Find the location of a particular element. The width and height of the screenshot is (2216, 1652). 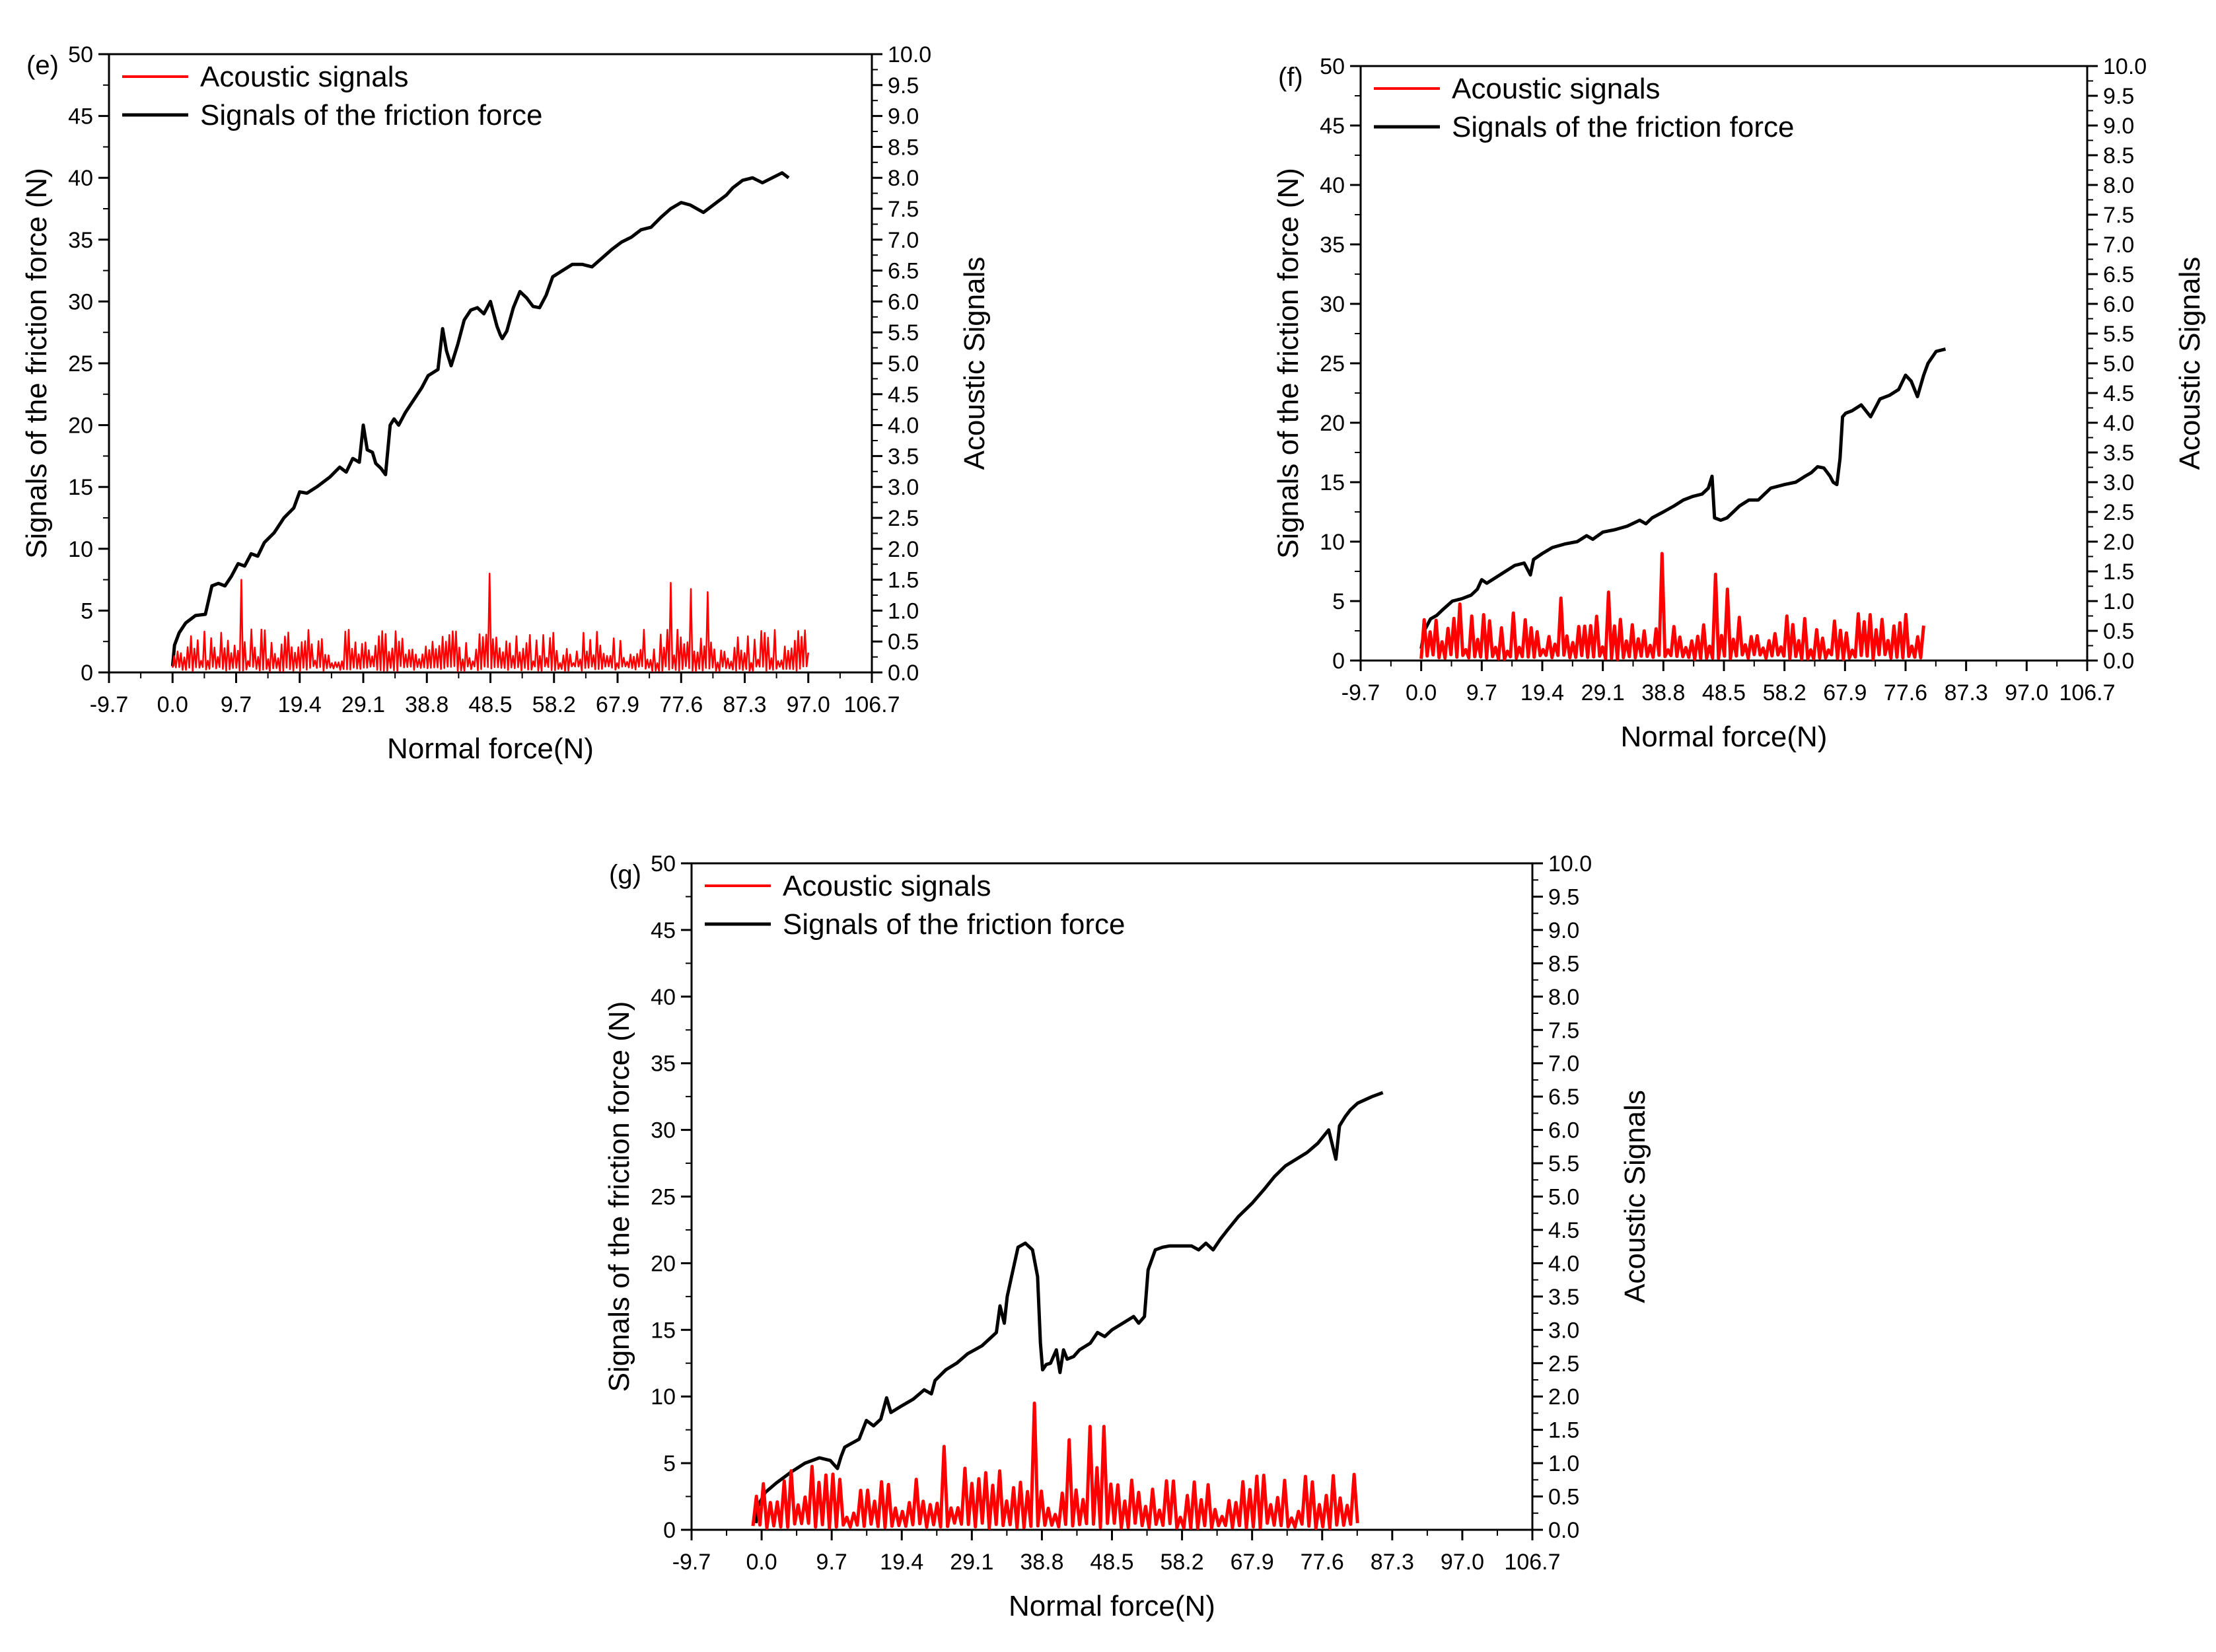

y2-tick-label: 1.0 is located at coordinates (2118, 601).